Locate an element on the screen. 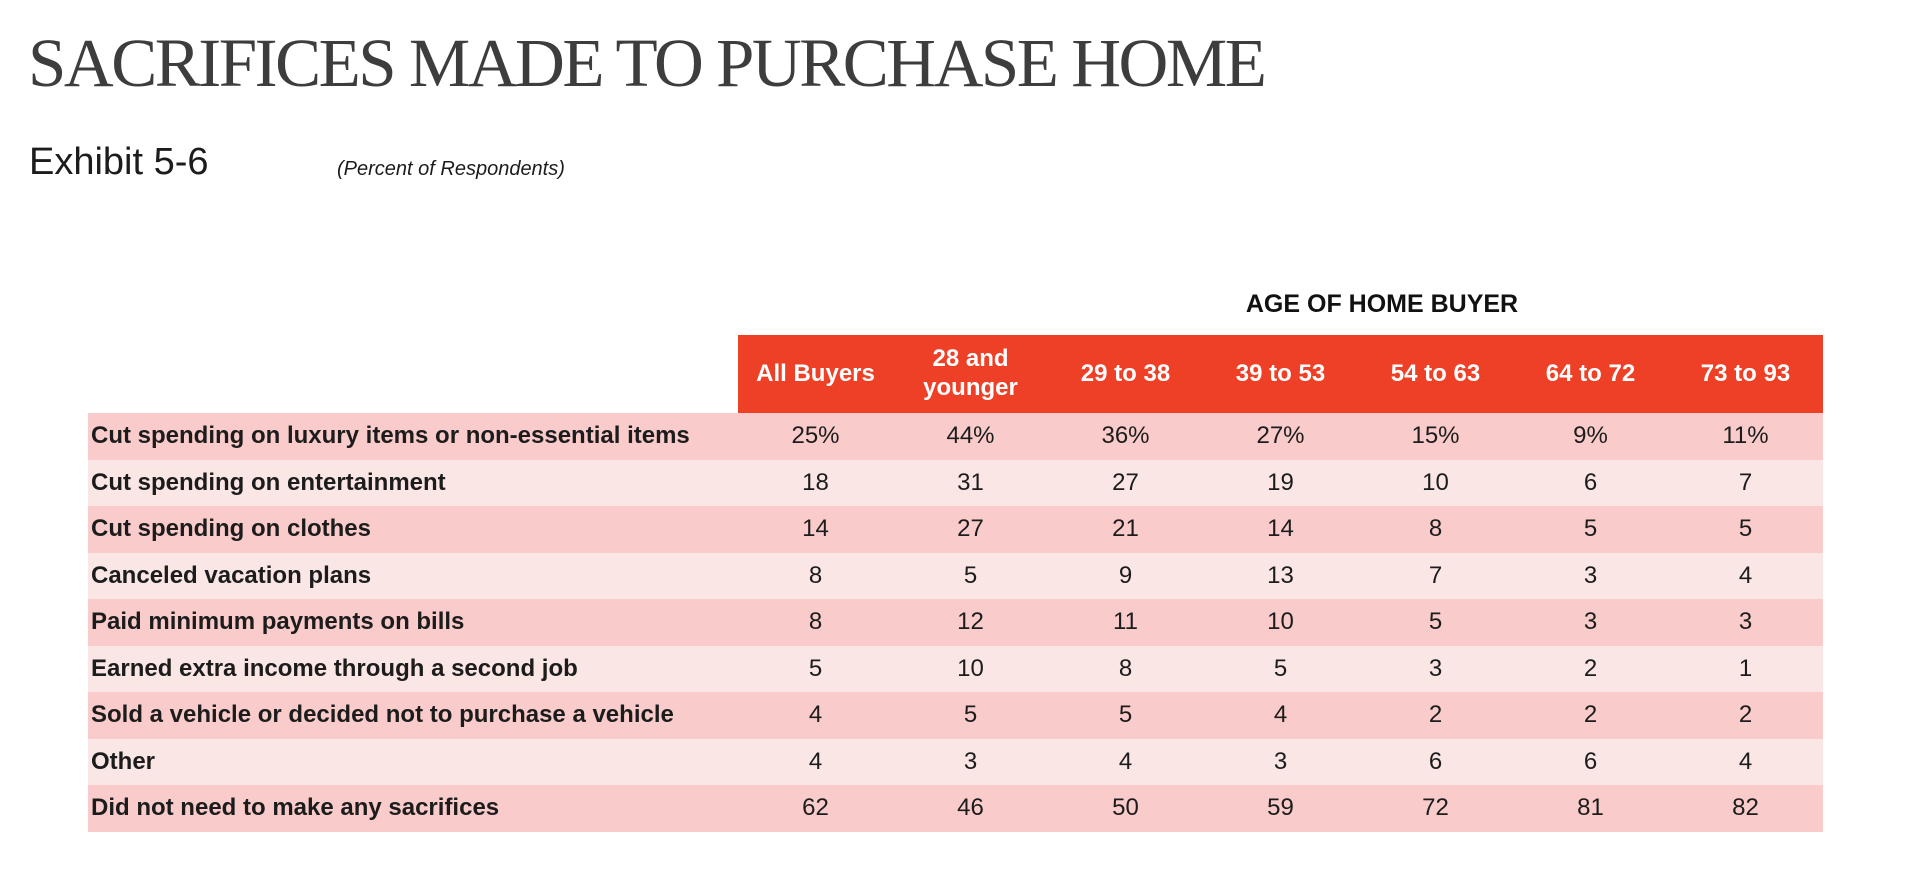  table-cell: 59 is located at coordinates (1280, 808).